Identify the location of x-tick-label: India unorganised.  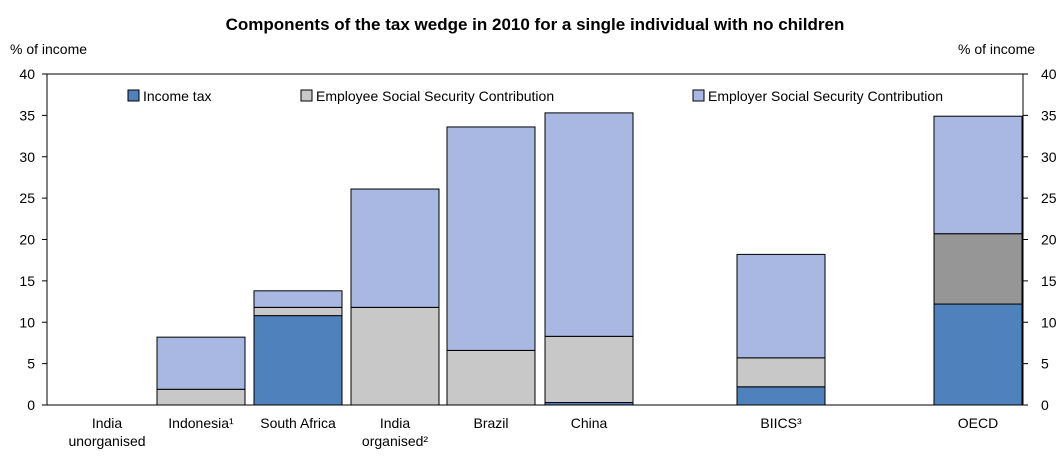
(106, 432).